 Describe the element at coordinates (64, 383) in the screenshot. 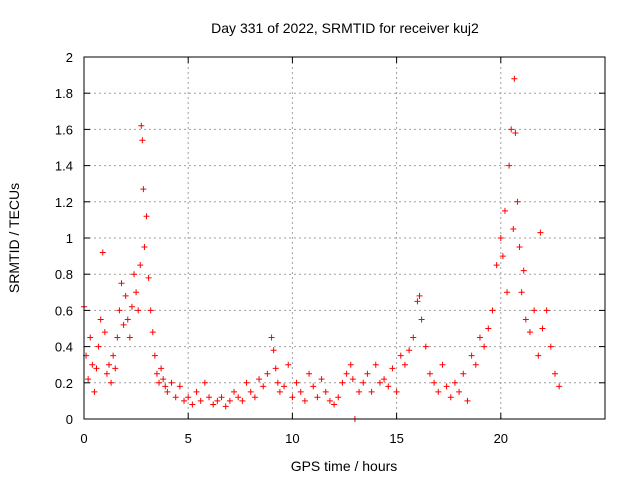

I see `y-tick-label: 0.2` at that location.